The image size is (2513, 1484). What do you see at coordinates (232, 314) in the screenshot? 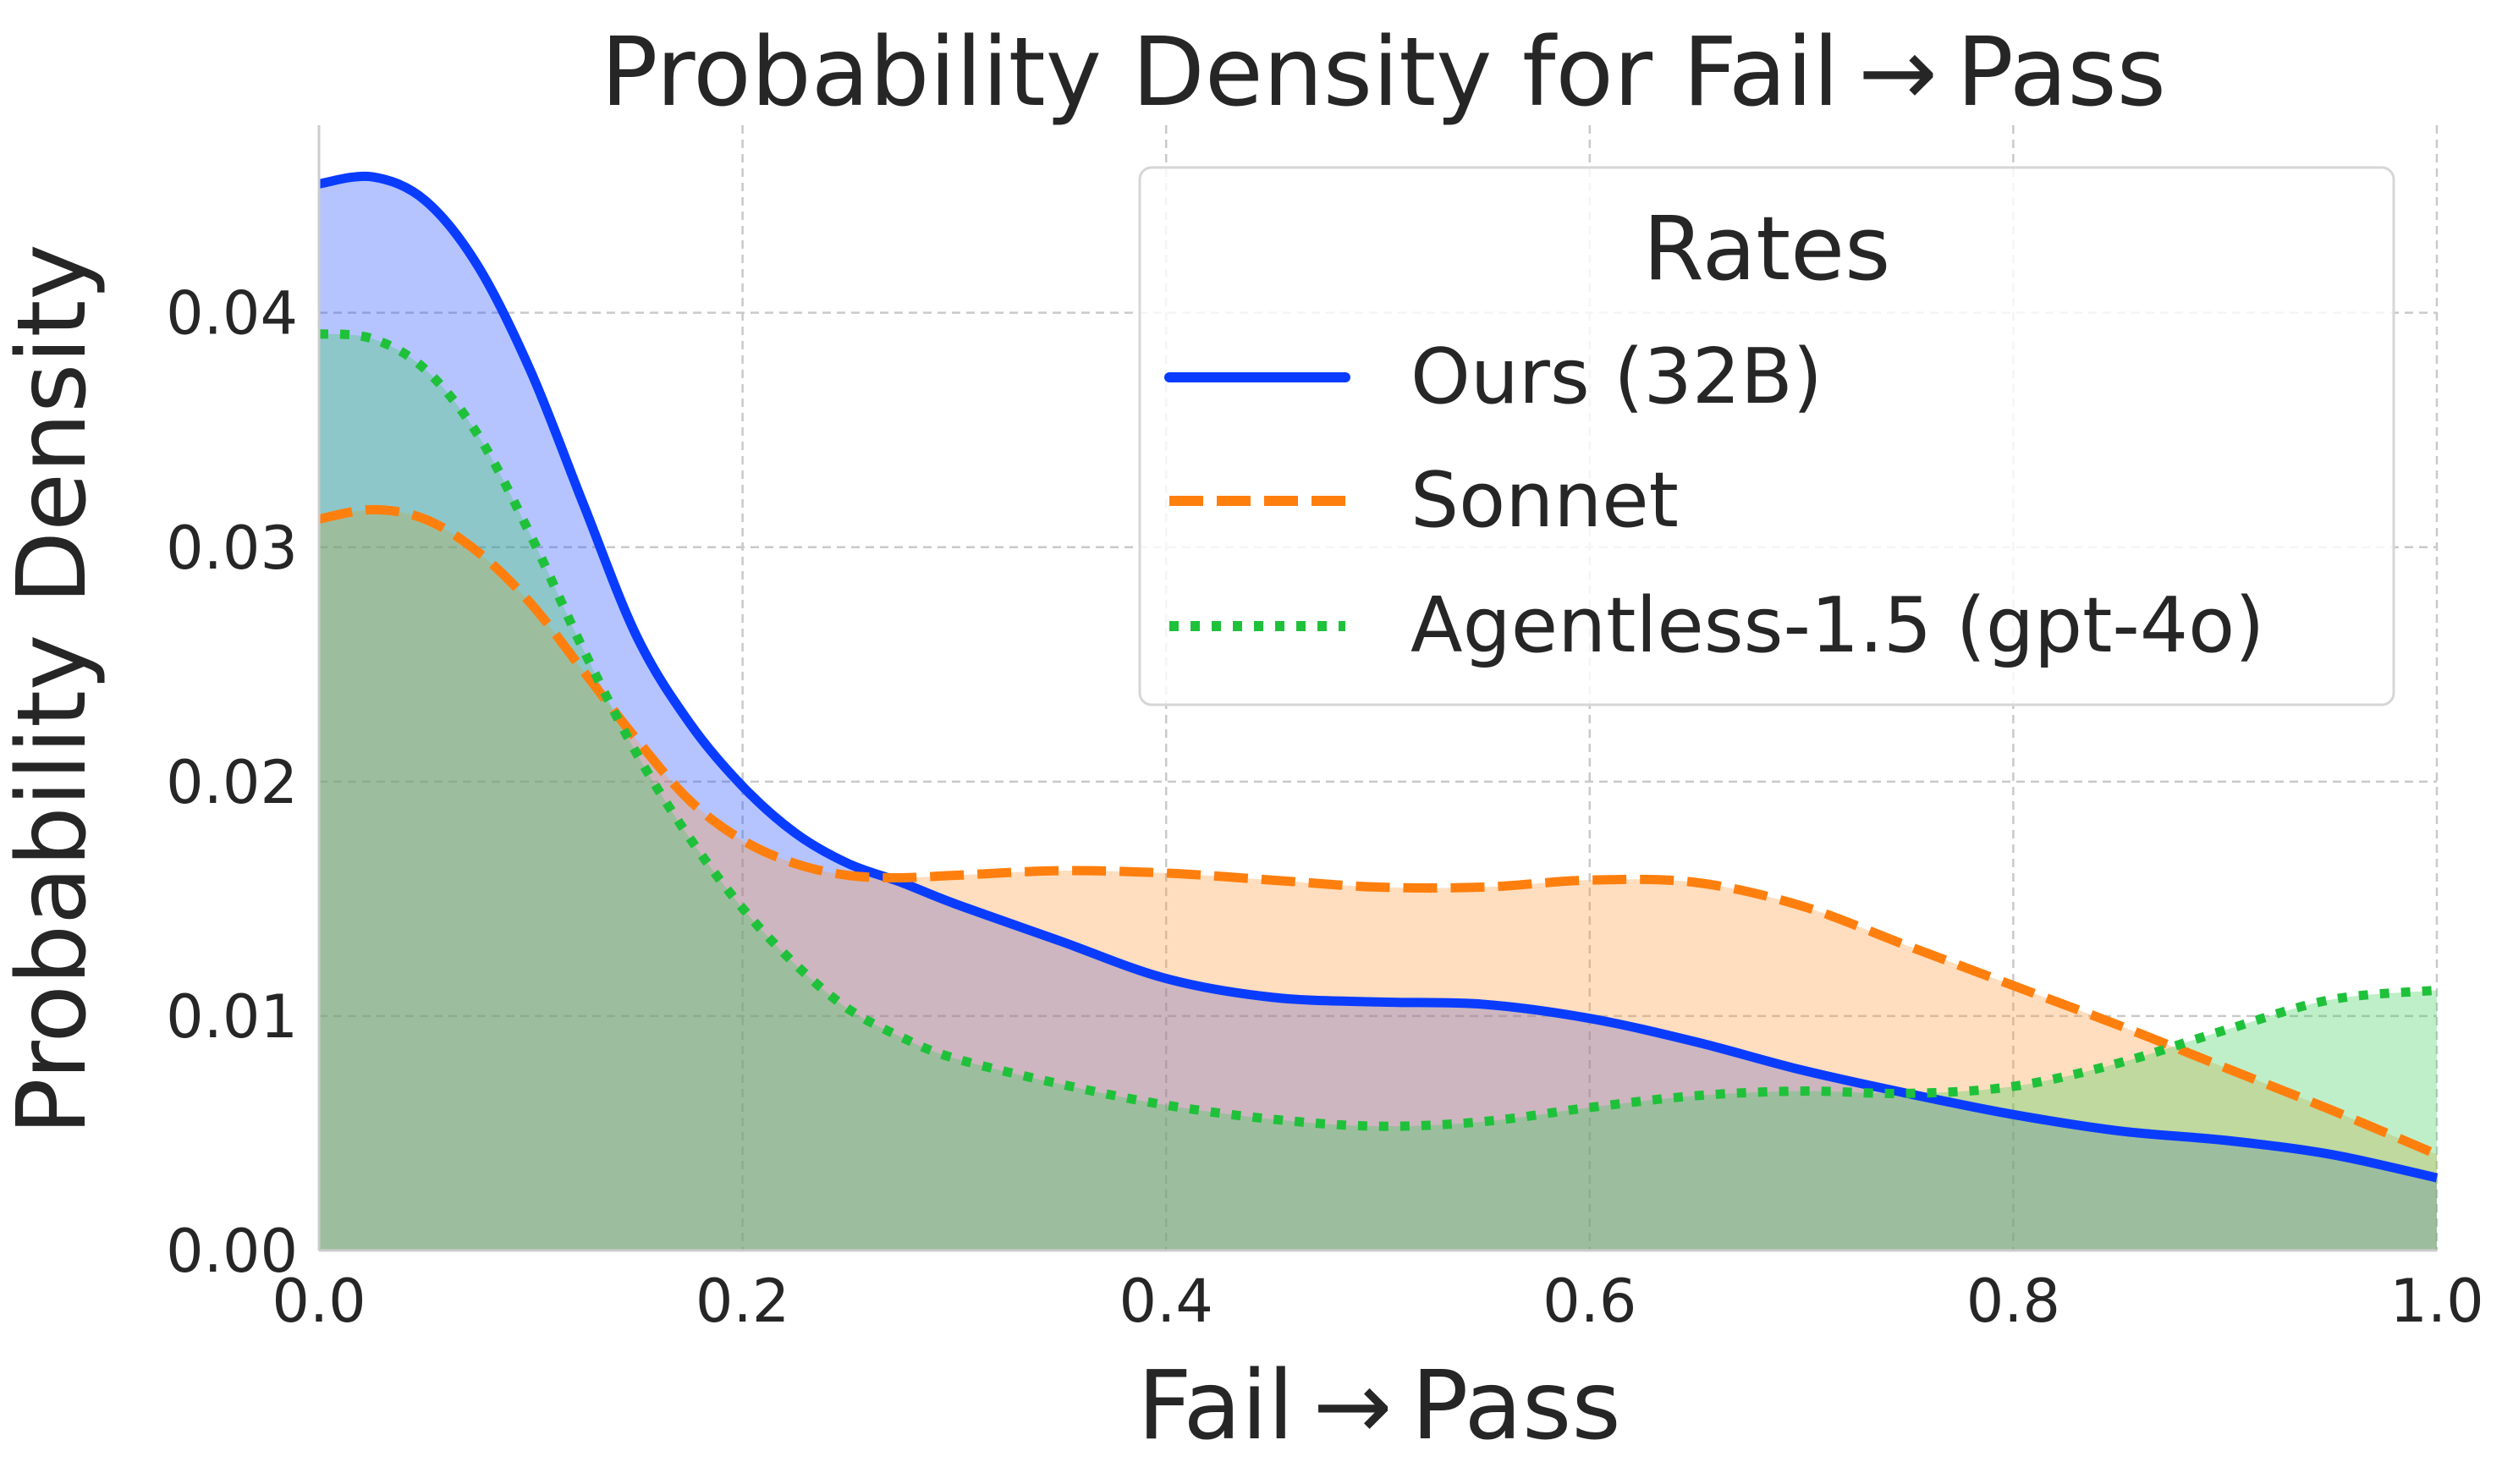
I see `y-tick-label: 0.04` at bounding box center [232, 314].